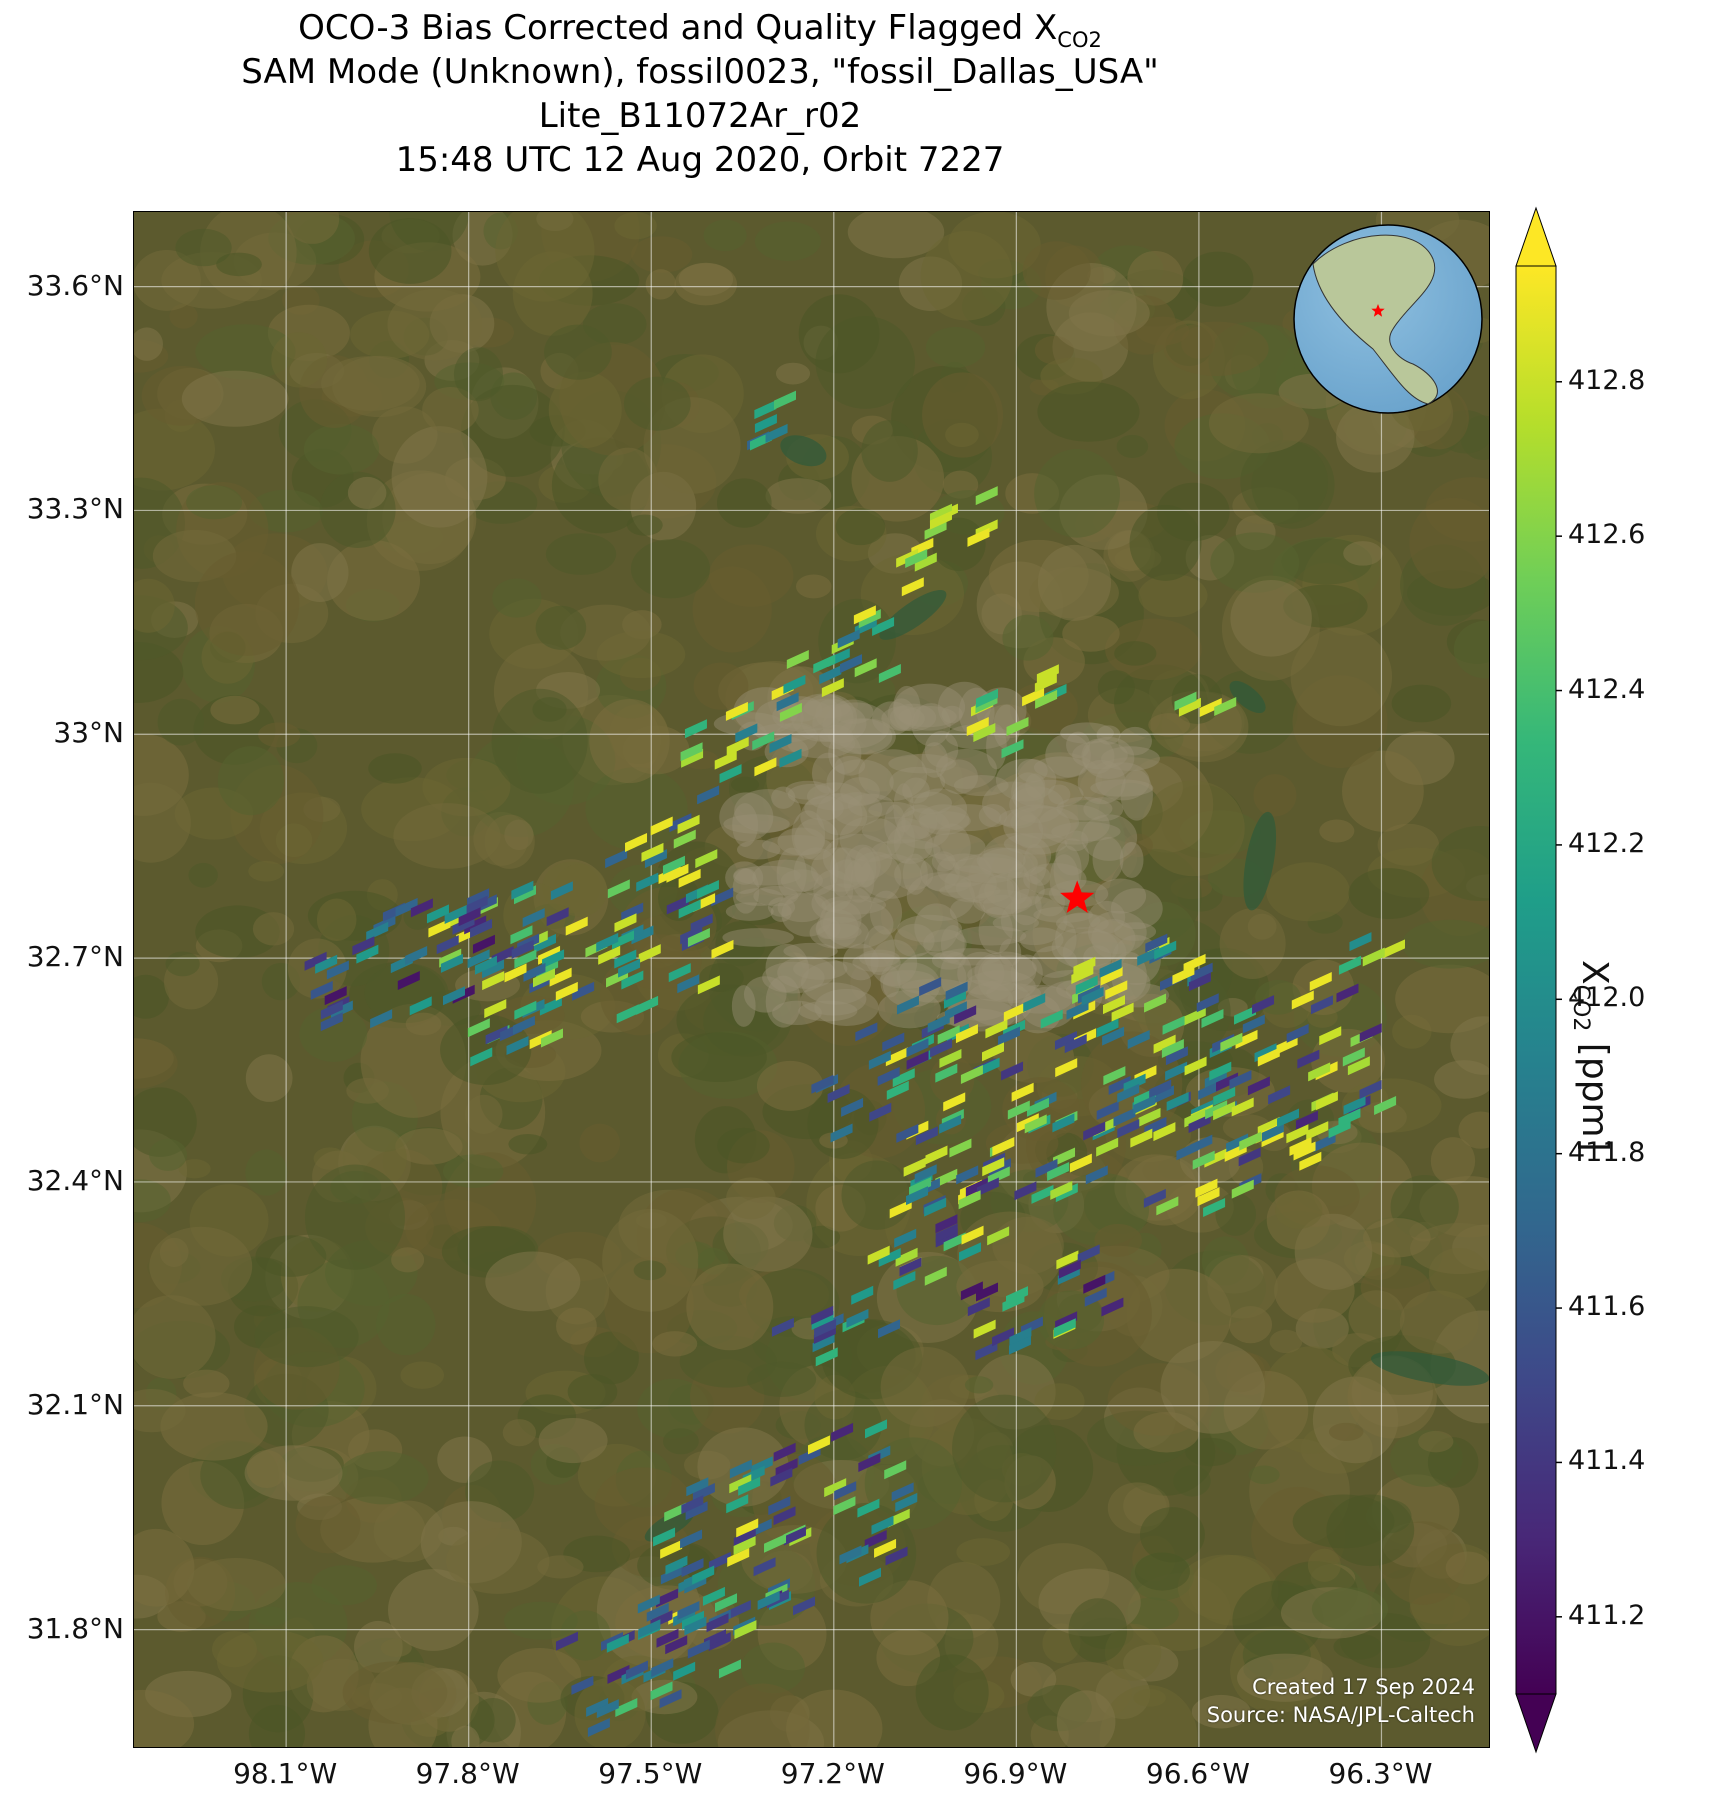 The image size is (1709, 1801). I want to click on sounding-cluster-w-main, so click(581, 940).